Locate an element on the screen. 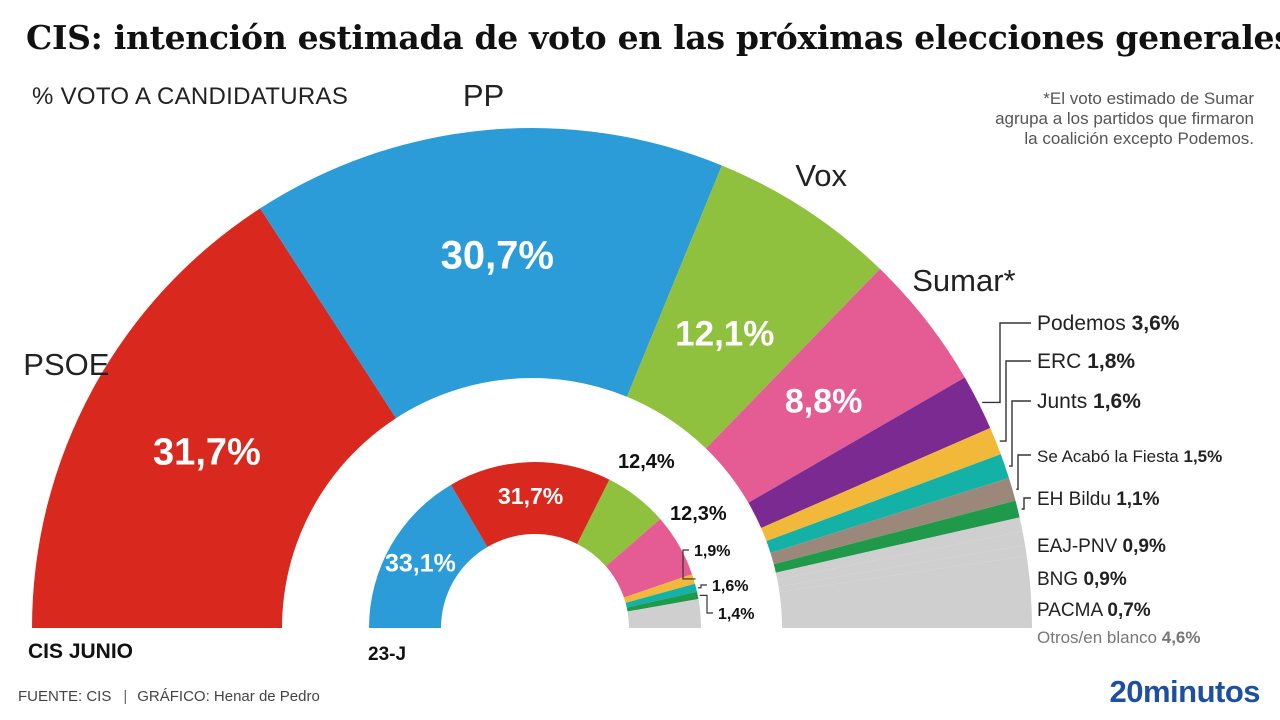  inner-slice-sumar is located at coordinates (649, 558).